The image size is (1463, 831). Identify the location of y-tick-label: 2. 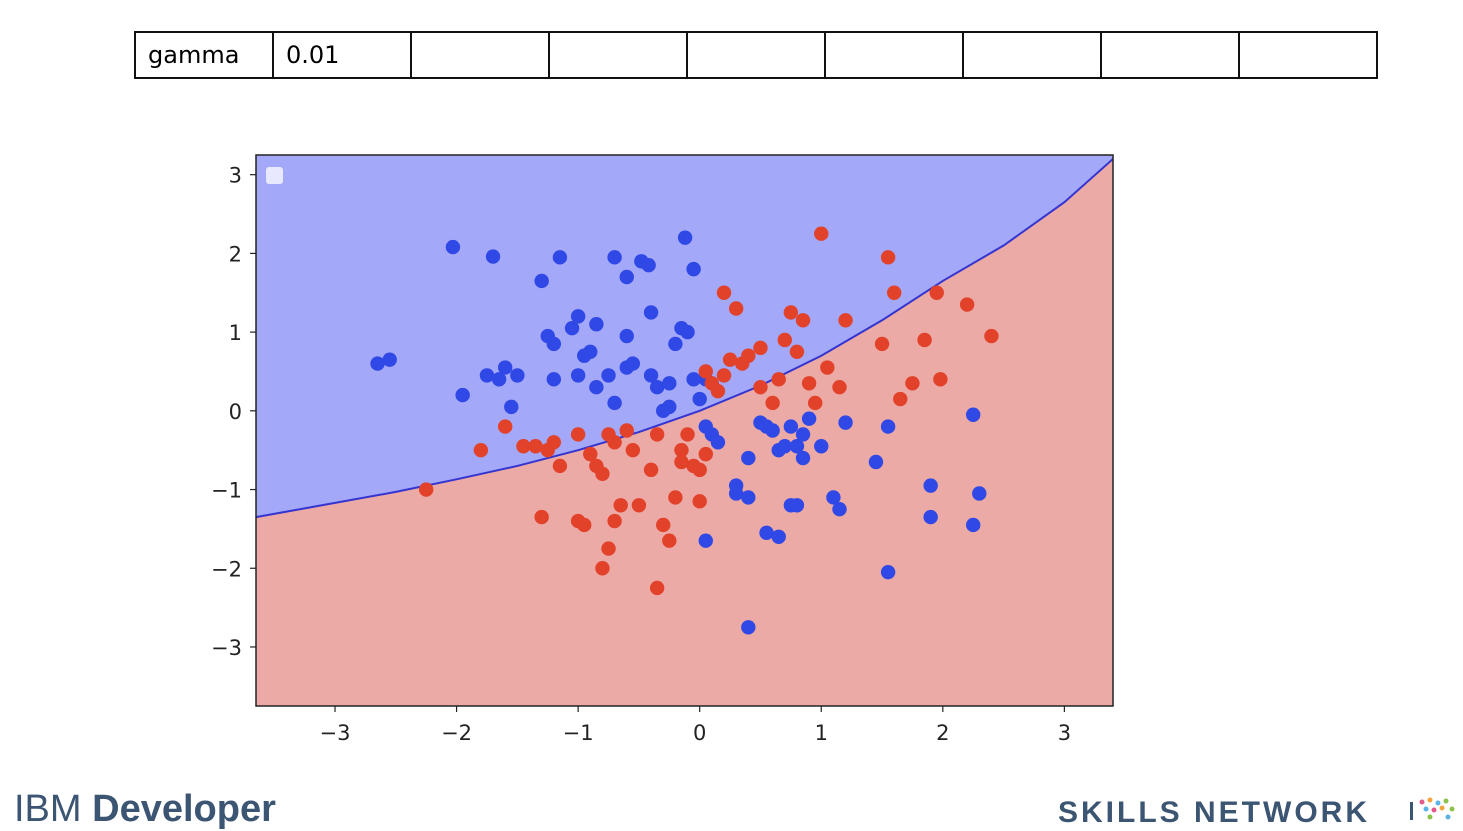
(235, 254).